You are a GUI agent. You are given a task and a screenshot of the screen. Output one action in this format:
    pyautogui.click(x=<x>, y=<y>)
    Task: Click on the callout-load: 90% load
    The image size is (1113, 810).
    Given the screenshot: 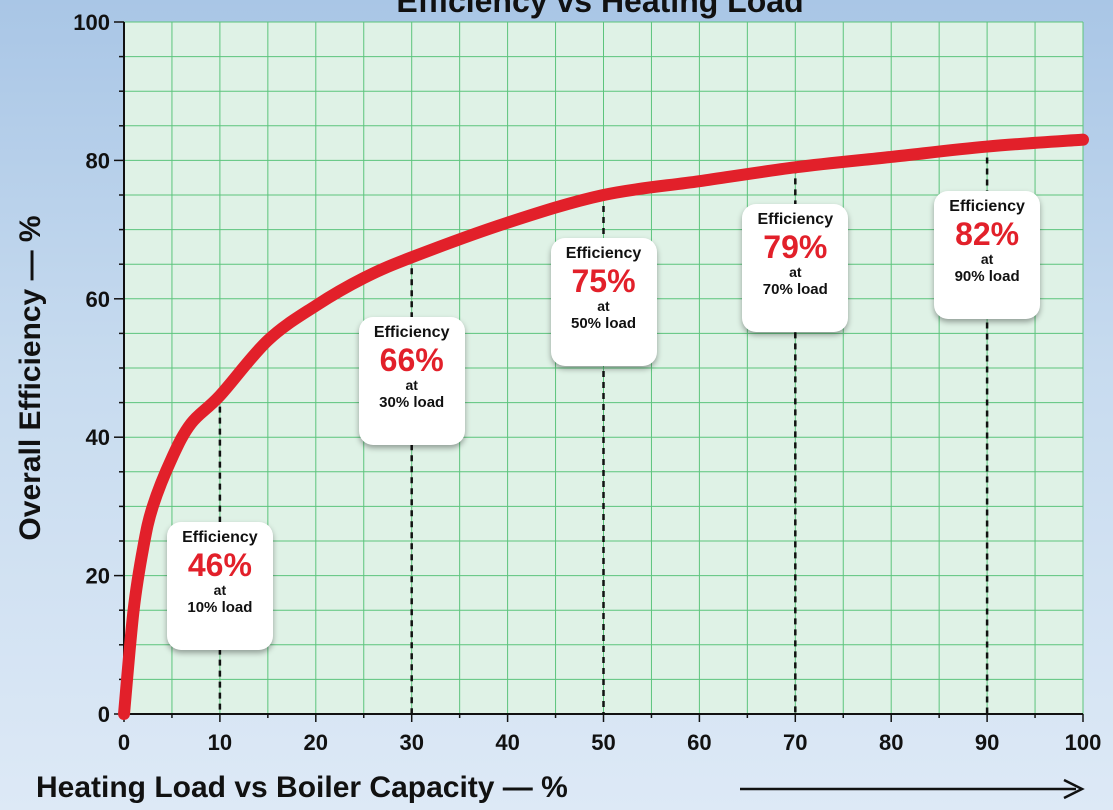 What is the action you would take?
    pyautogui.click(x=987, y=276)
    